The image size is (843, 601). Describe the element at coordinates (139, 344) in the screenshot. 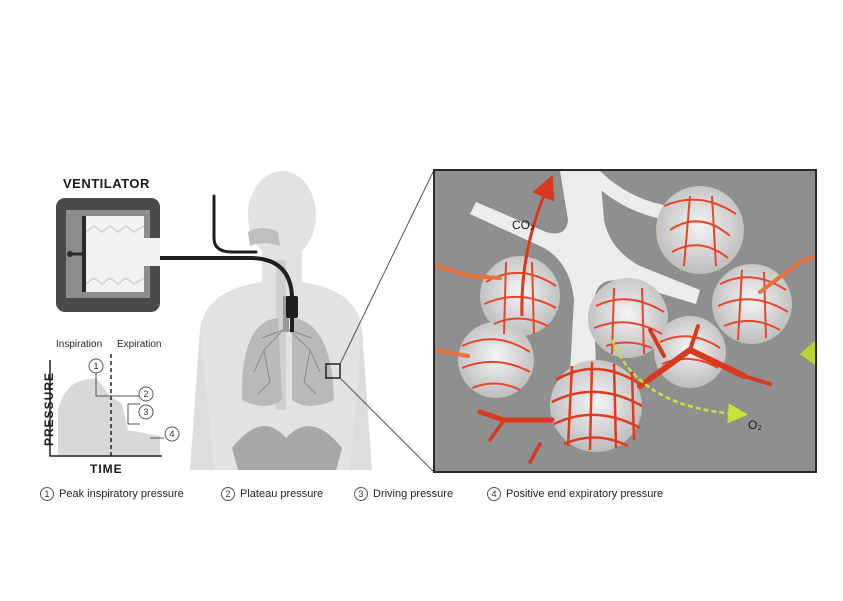

I see `expiration-label: Expiration` at that location.